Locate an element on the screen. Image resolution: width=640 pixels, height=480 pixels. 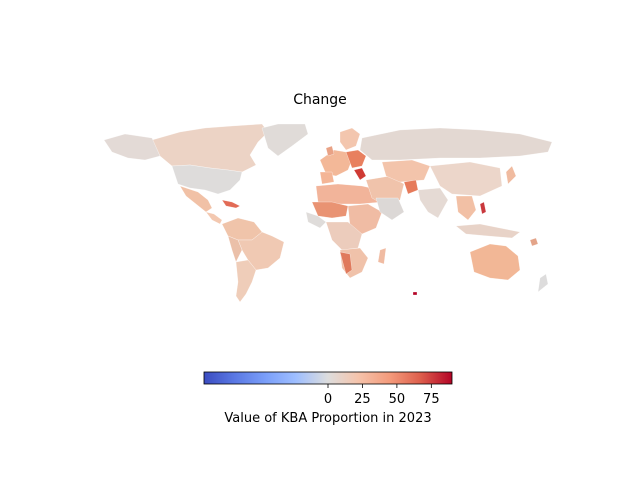
region-uk is located at coordinates (330, 151).